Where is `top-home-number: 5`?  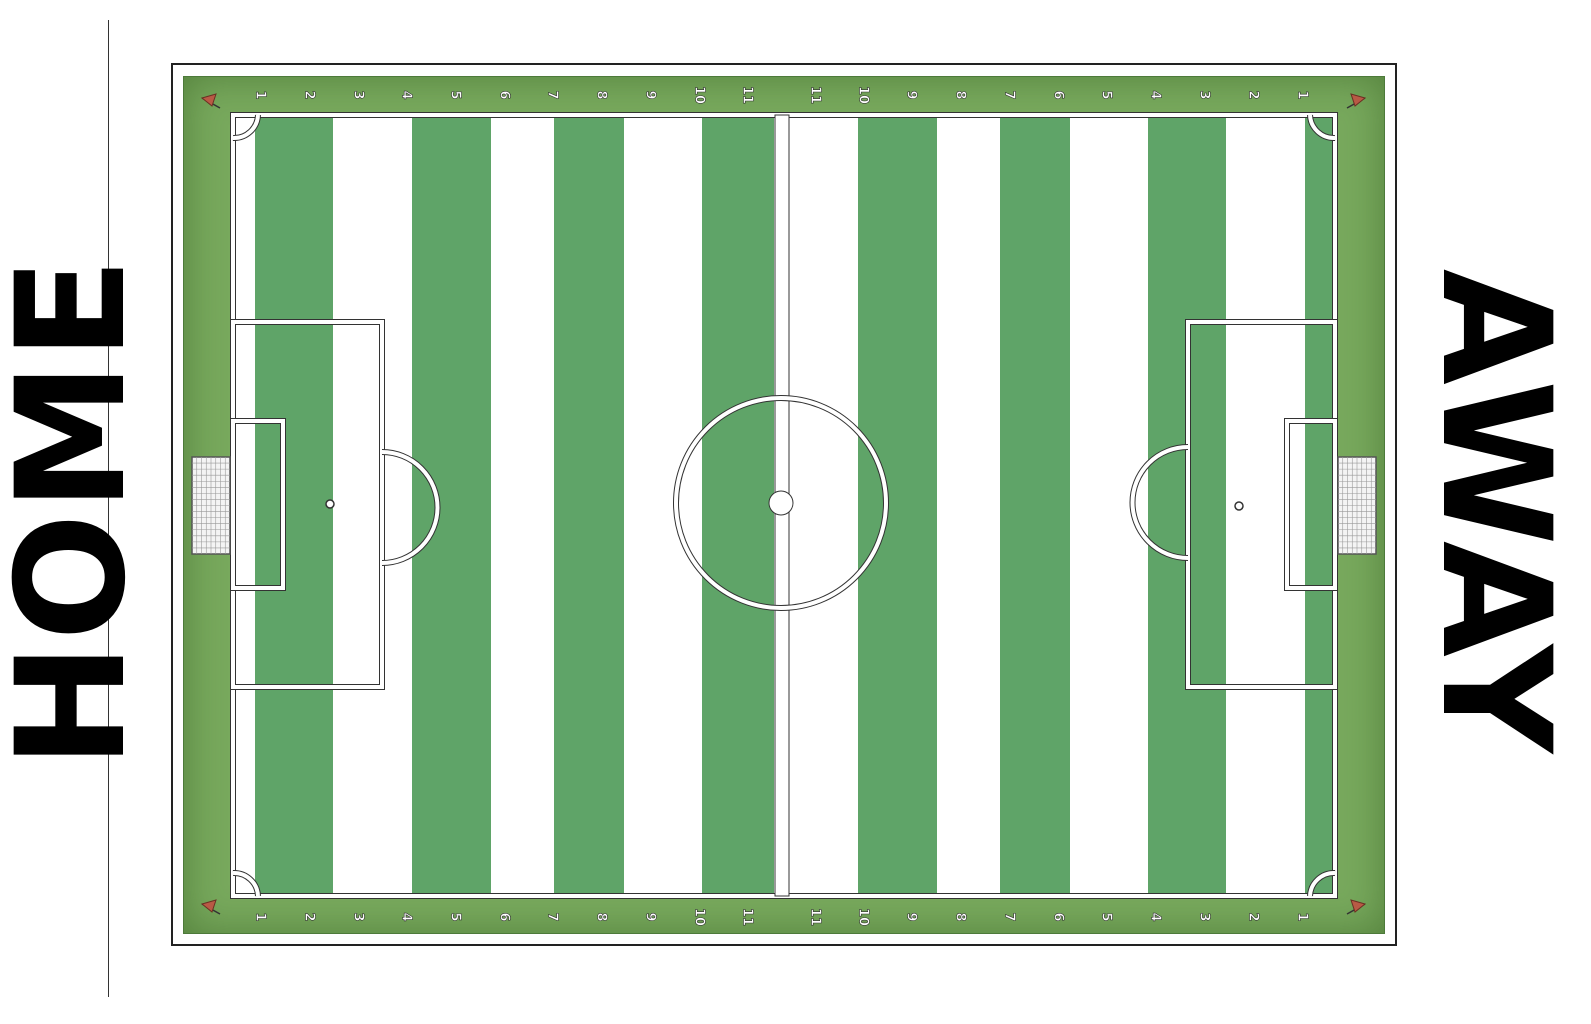 top-home-number: 5 is located at coordinates (455, 94).